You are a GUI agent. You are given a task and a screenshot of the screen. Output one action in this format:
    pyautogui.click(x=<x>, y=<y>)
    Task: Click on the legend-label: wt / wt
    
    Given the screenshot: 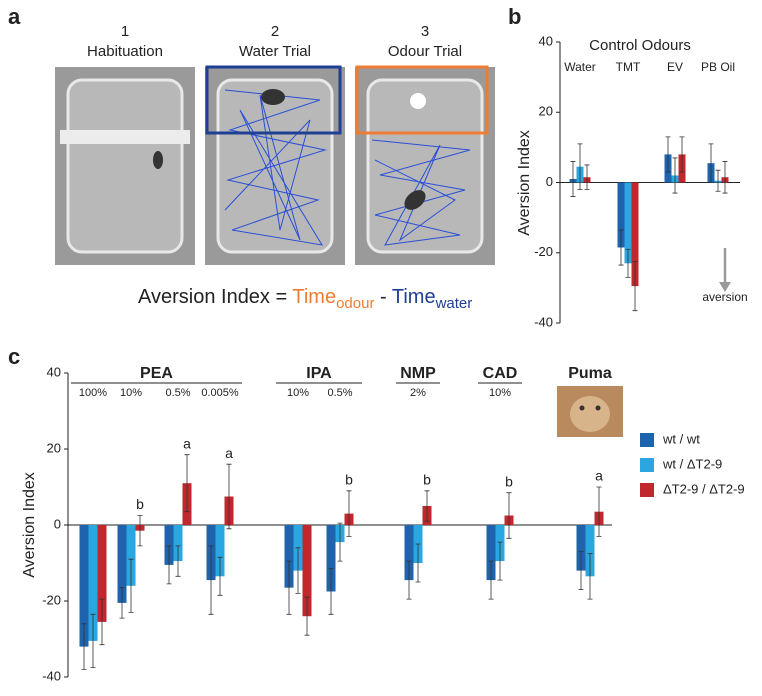 What is the action you would take?
    pyautogui.click(x=681, y=438)
    